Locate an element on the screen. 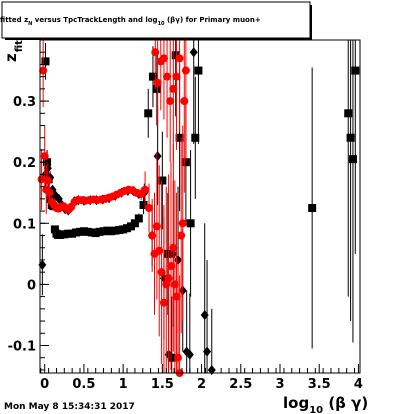 This screenshot has width=400, height=414. x-tick-label: 2.5 is located at coordinates (240, 384).